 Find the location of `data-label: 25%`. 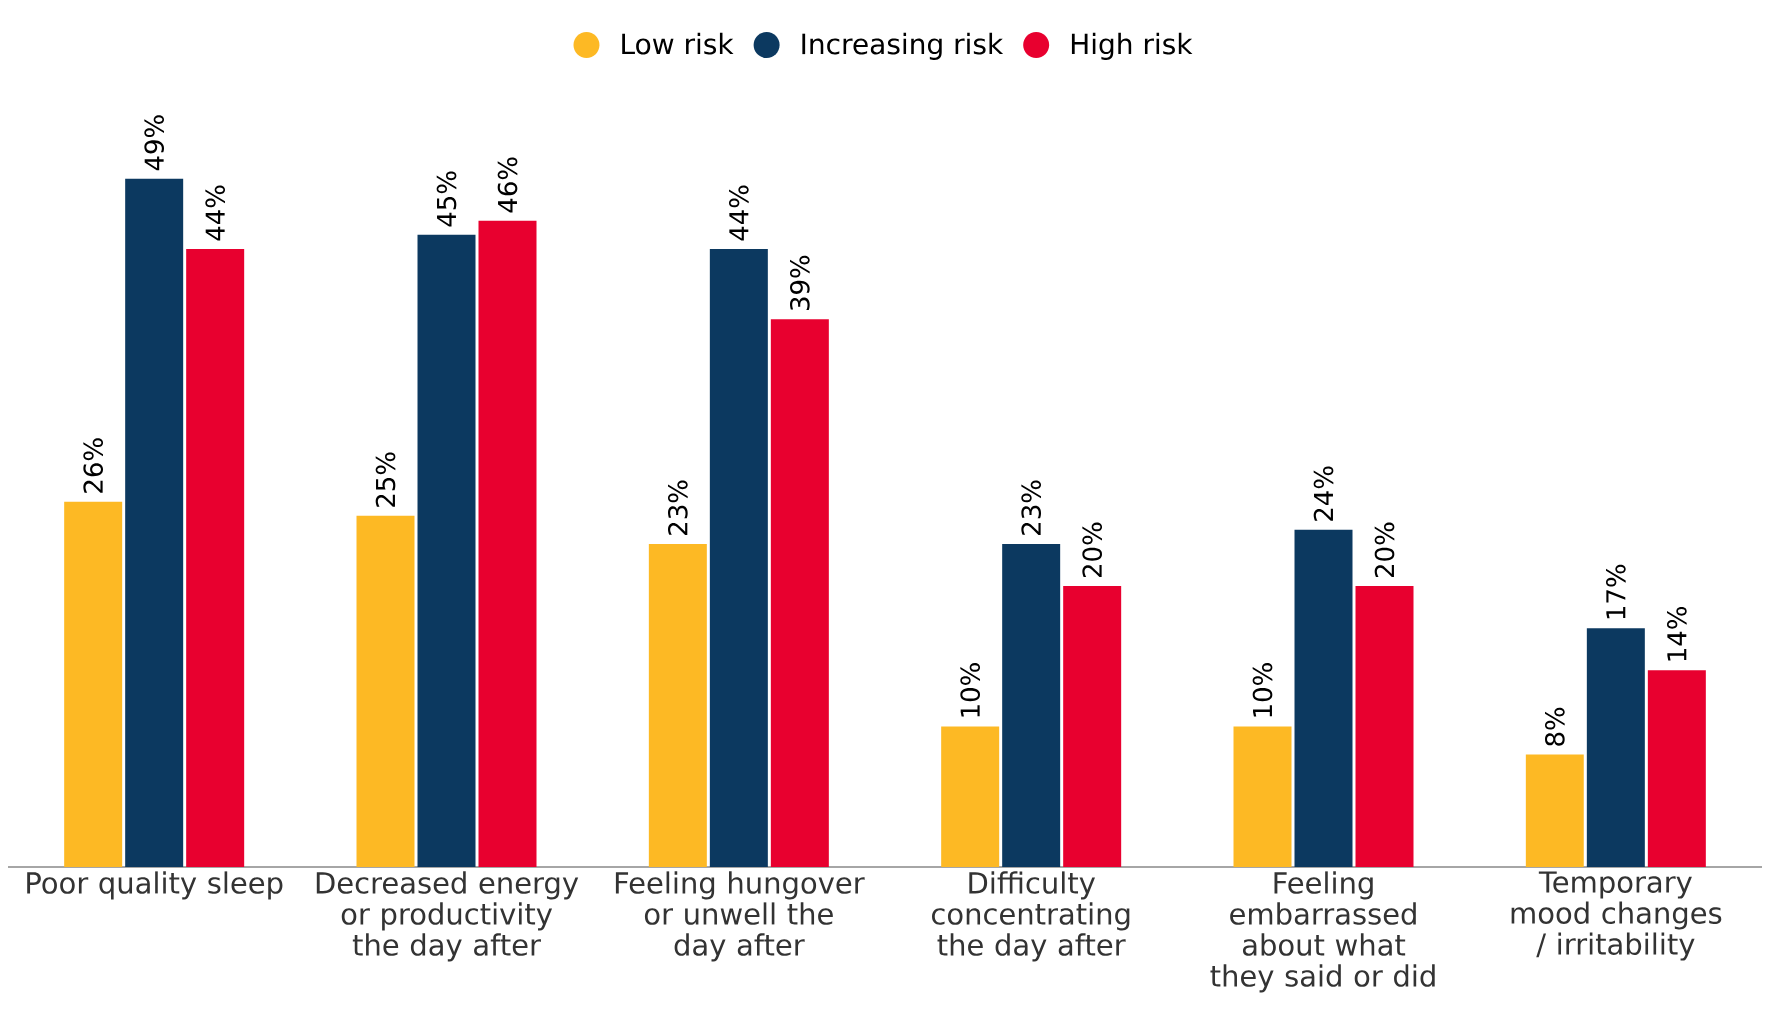

data-label: 25% is located at coordinates (385, 479).